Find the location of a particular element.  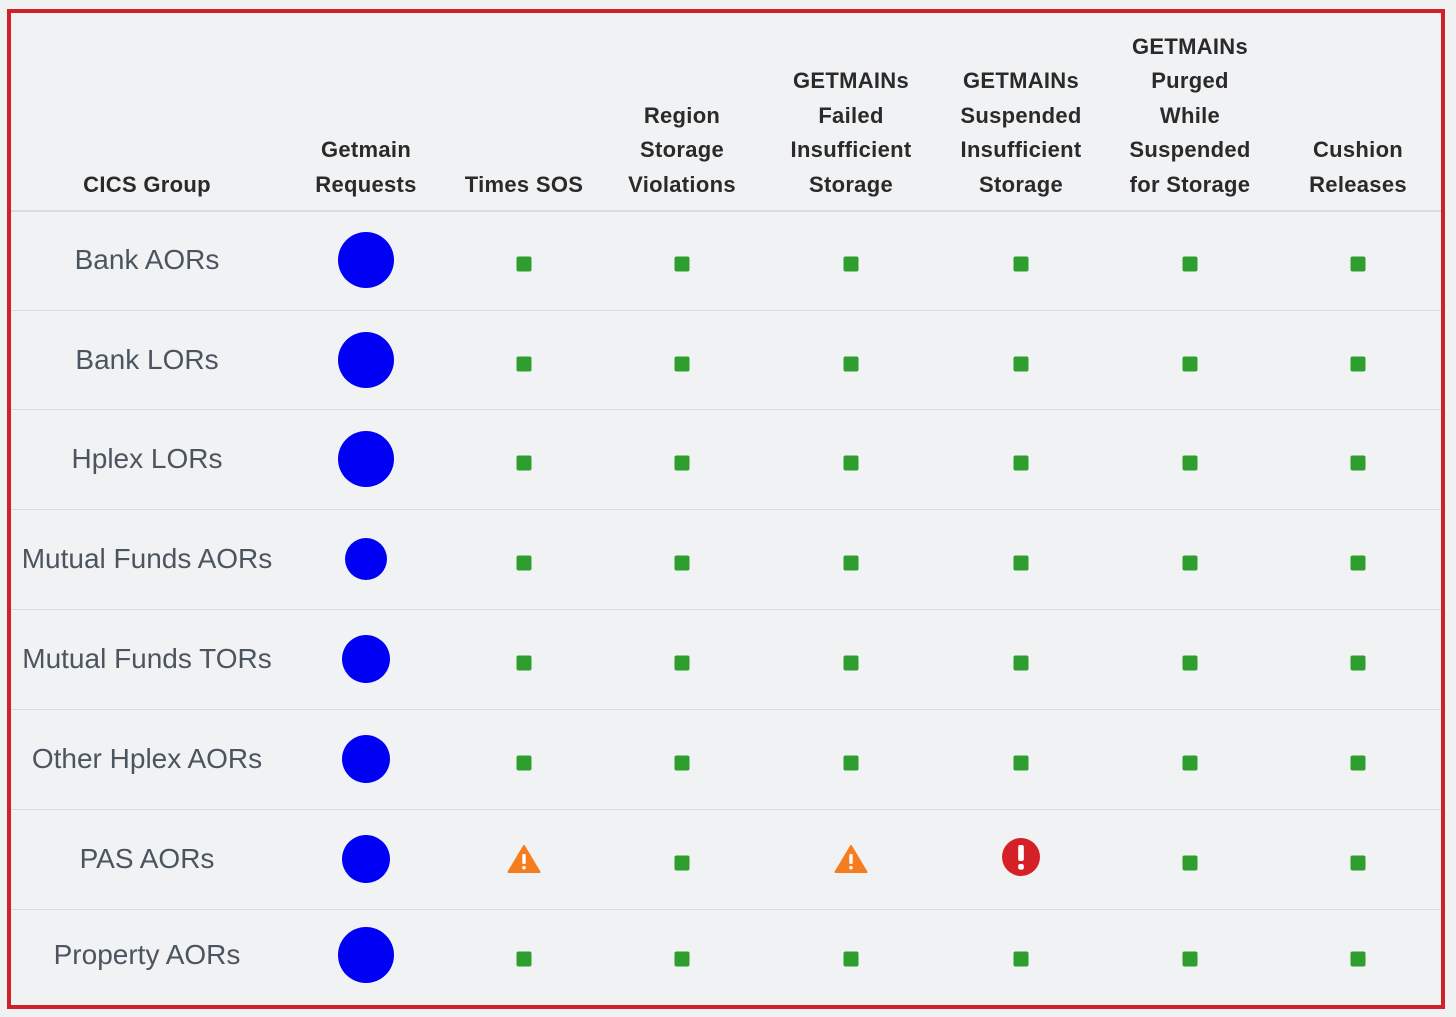

cics-group-name: Hplex LORs is located at coordinates (147, 458).